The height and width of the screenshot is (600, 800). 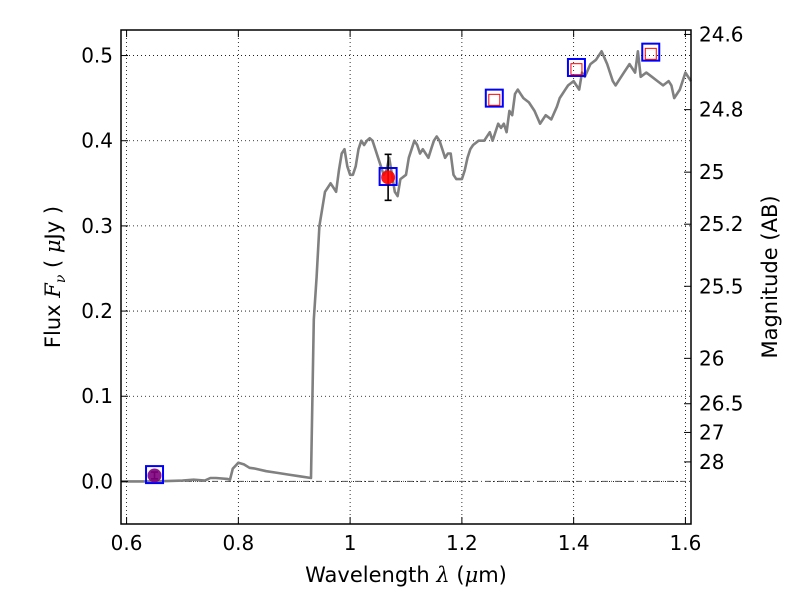 What do you see at coordinates (711, 358) in the screenshot?
I see `y2-tick-label: 26` at bounding box center [711, 358].